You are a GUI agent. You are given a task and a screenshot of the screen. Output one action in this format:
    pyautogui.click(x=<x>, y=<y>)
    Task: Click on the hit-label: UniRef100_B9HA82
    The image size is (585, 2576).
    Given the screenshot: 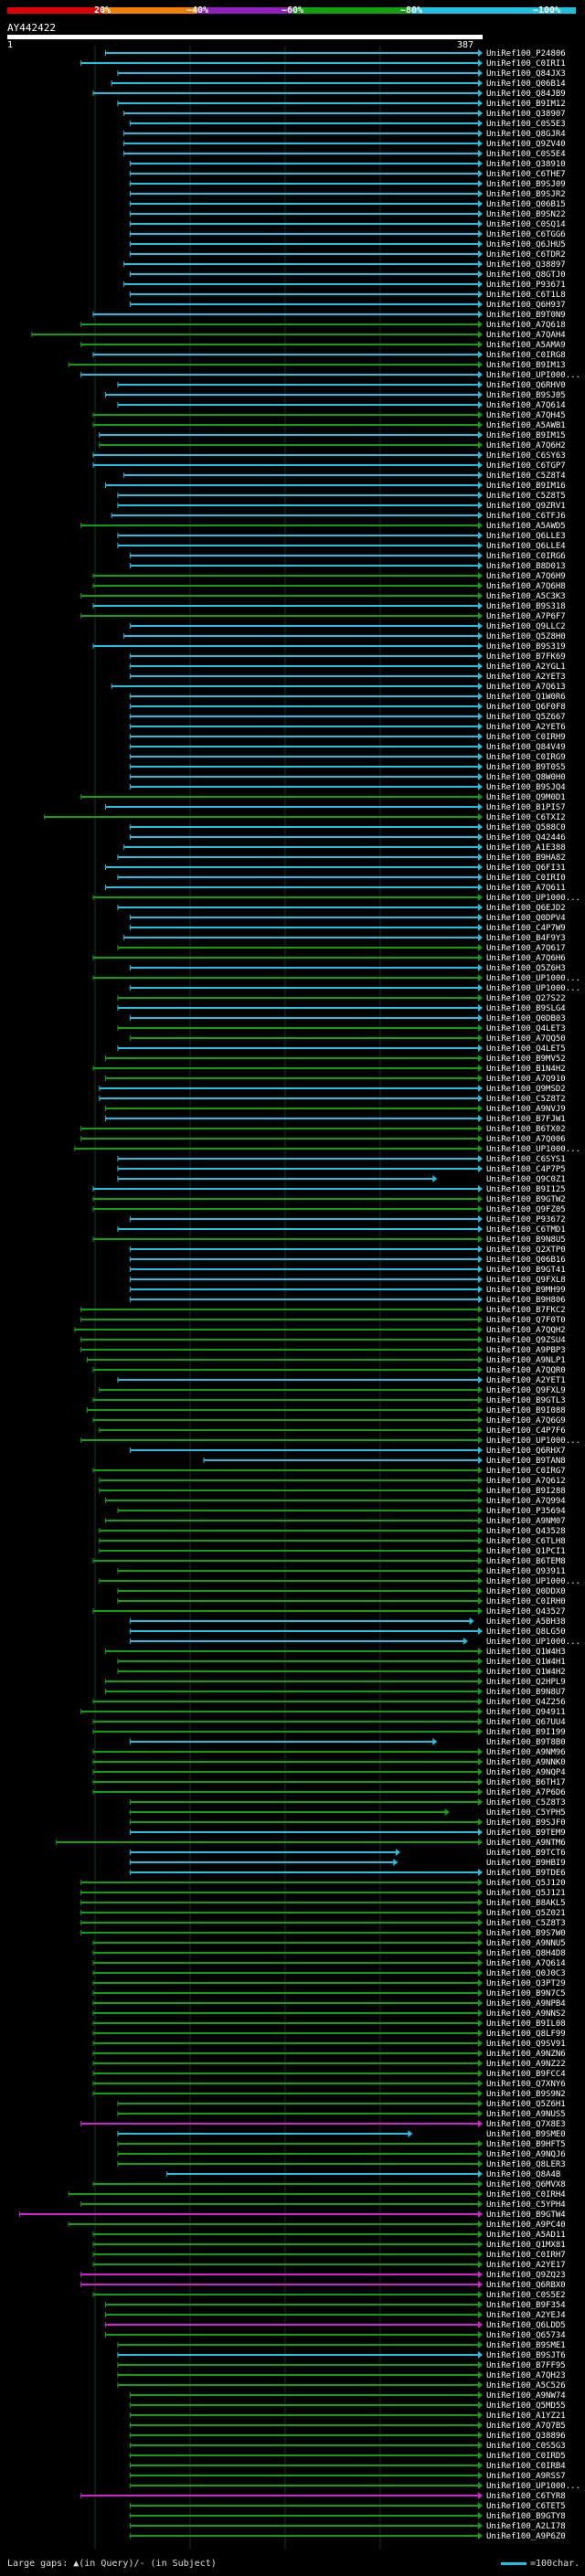 What is the action you would take?
    pyautogui.click(x=526, y=858)
    